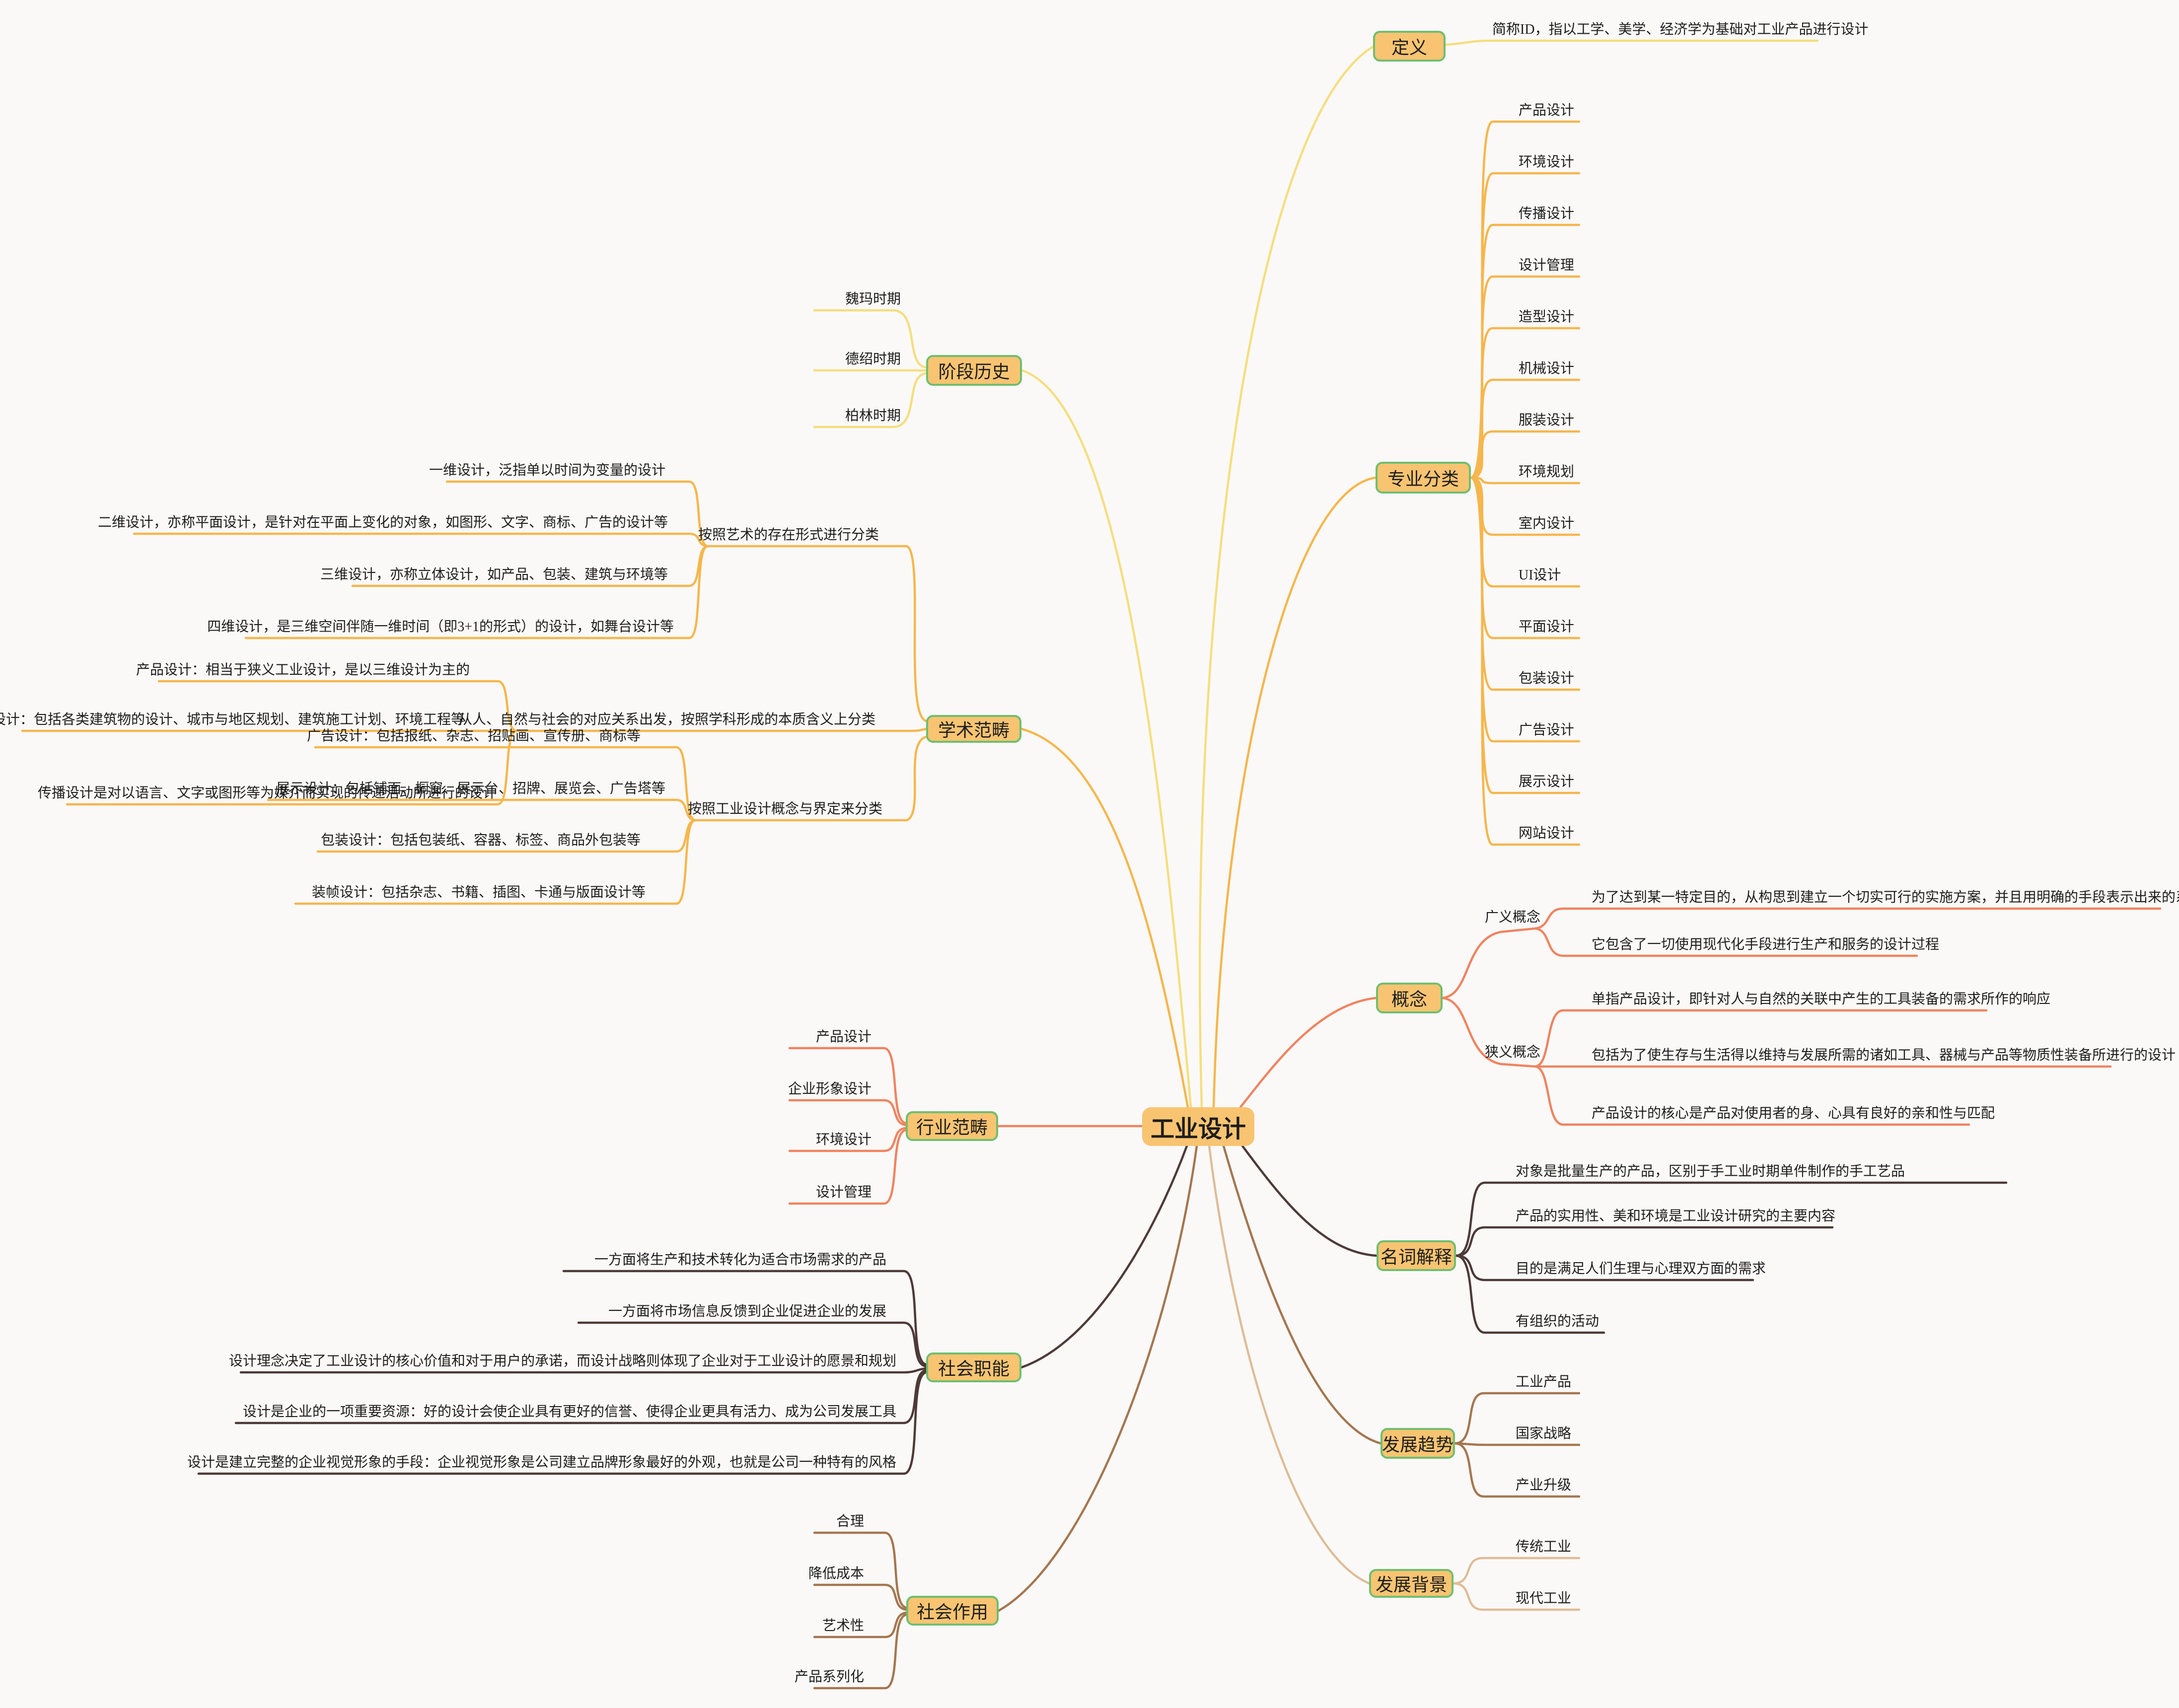  I want to click on topic-concept: 概念, so click(1409, 998).